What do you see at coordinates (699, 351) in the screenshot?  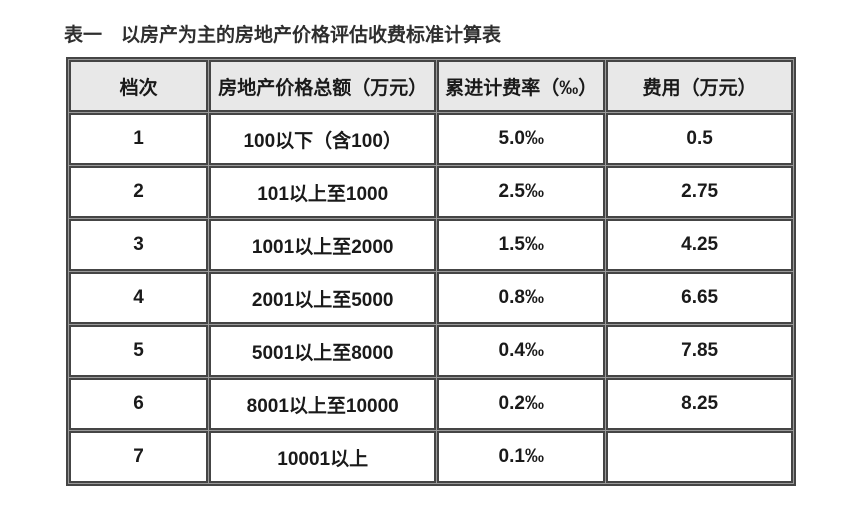 I see `table-cell: 7.85` at bounding box center [699, 351].